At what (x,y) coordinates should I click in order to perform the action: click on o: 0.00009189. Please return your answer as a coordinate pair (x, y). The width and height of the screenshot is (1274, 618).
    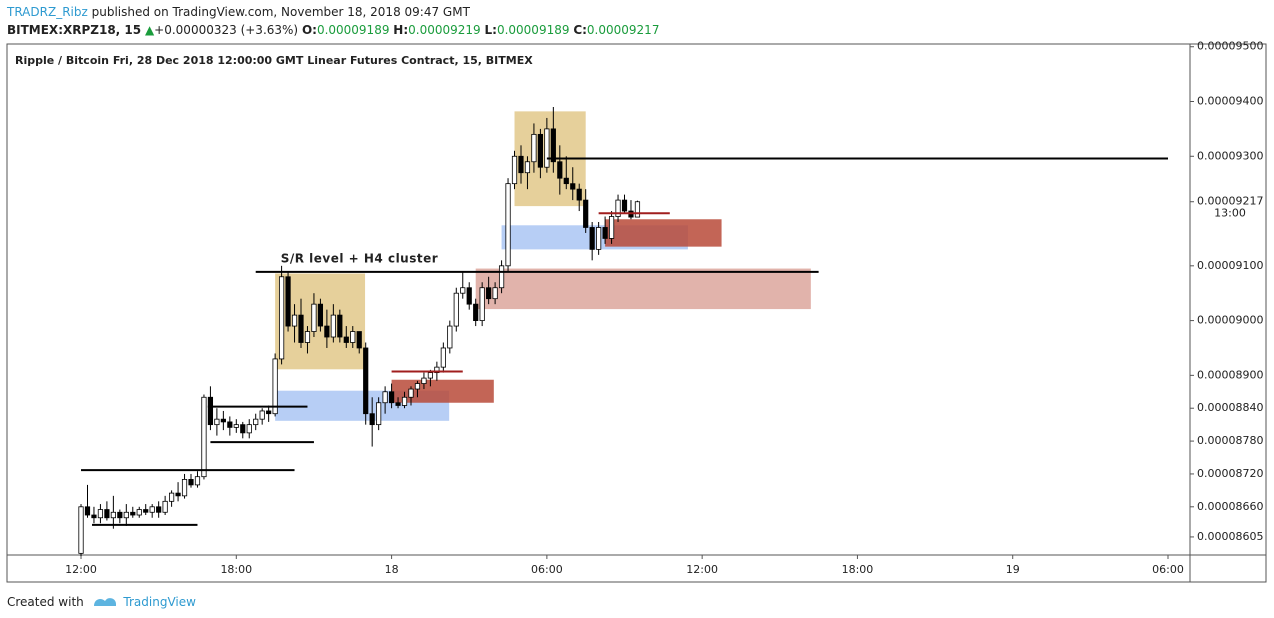
    Looking at the image, I should click on (353, 30).